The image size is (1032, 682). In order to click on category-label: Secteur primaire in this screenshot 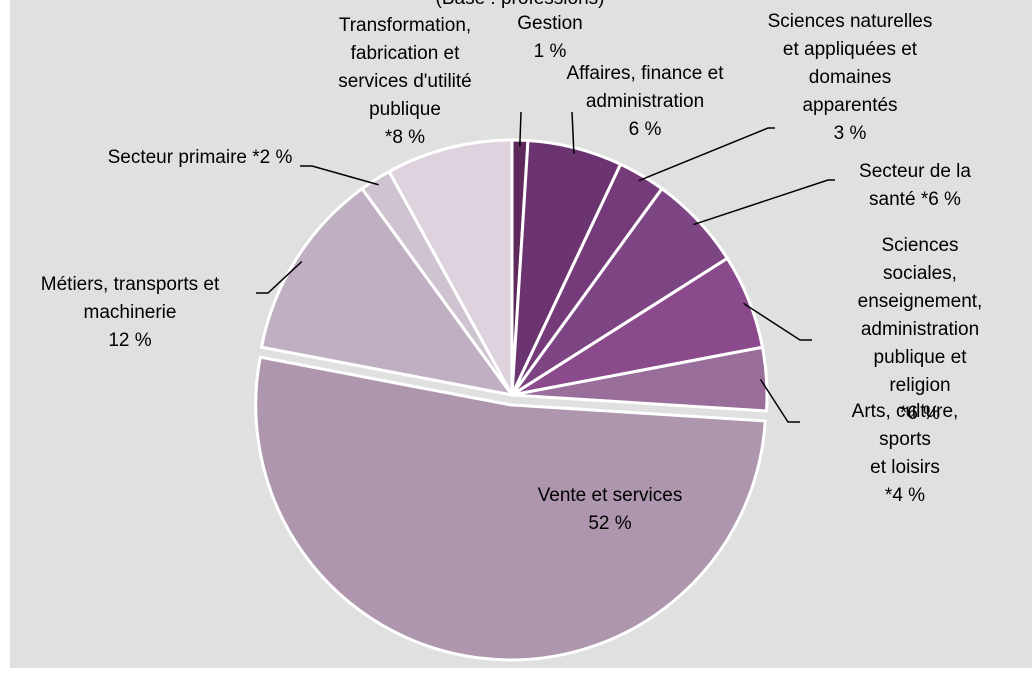, I will do `click(177, 157)`.